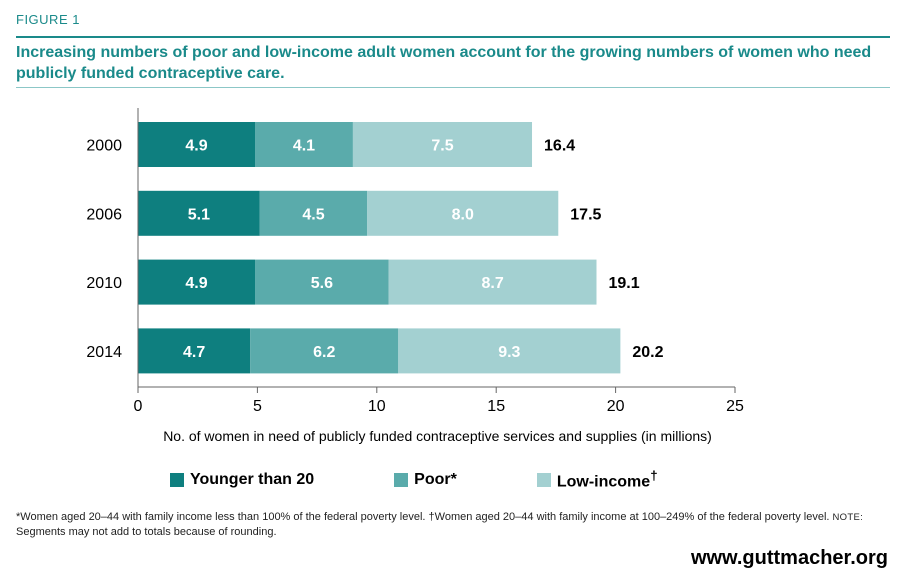  What do you see at coordinates (104, 214) in the screenshot?
I see `y-tick-label: 2006` at bounding box center [104, 214].